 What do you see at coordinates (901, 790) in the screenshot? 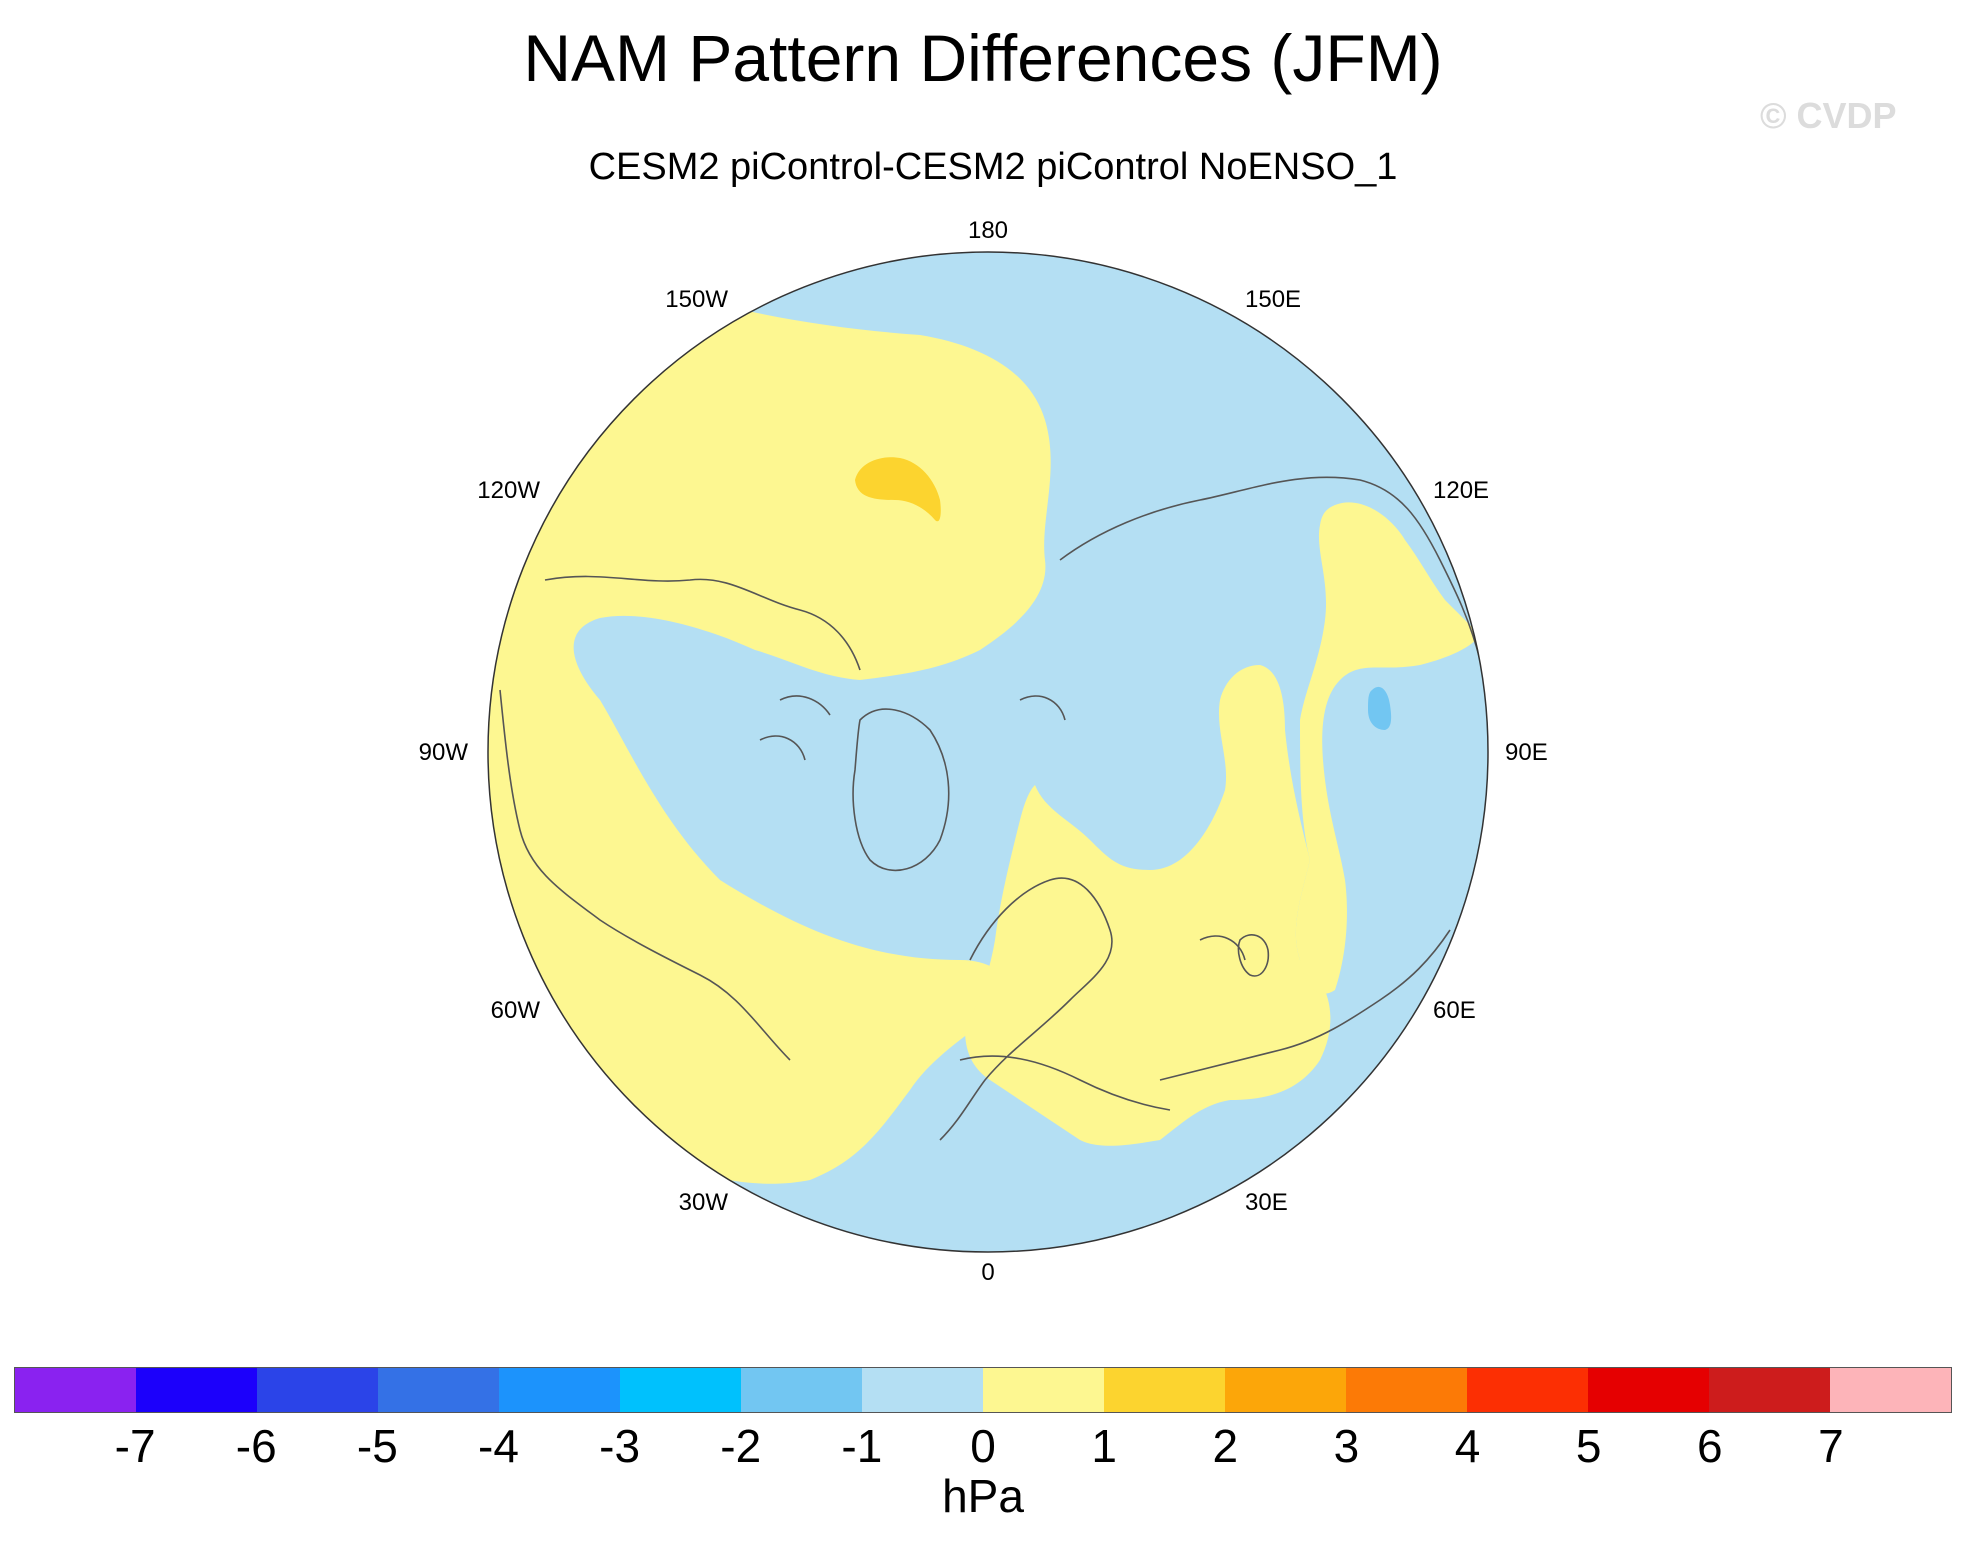
I see `coastline-greenland` at bounding box center [901, 790].